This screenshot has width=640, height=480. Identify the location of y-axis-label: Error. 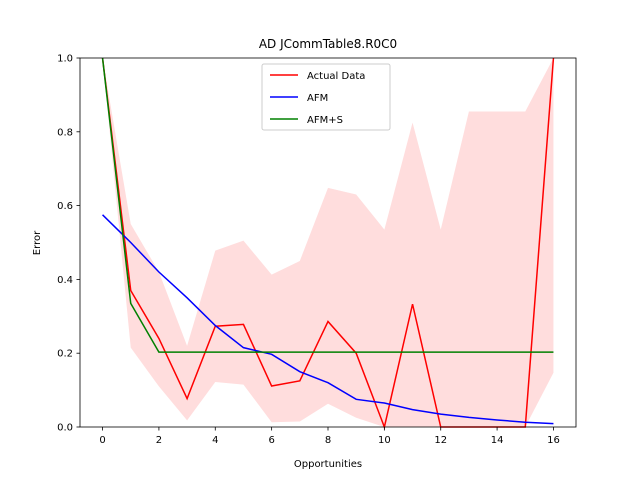
(37, 242).